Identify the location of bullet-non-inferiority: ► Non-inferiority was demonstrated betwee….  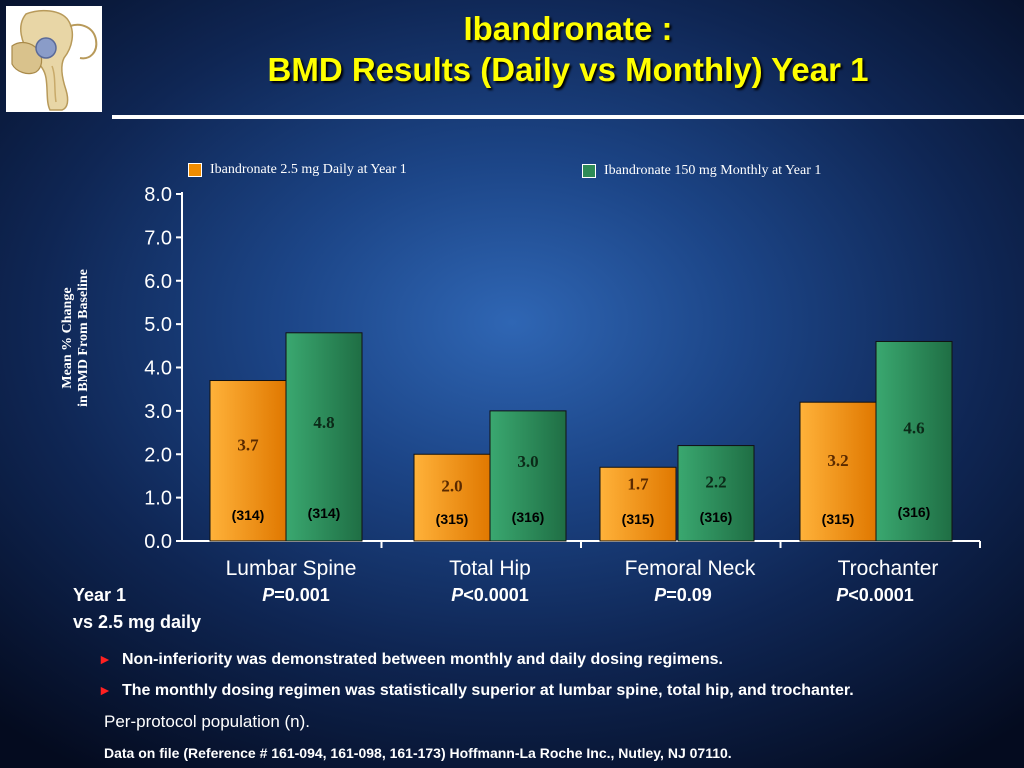
(410, 660).